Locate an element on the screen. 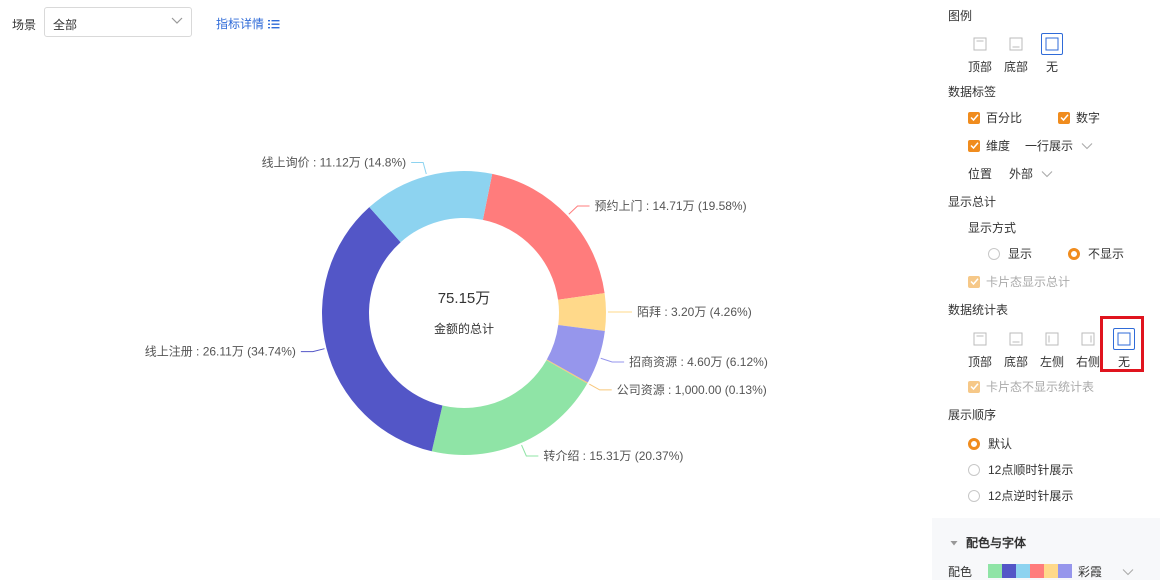 The image size is (1160, 580). highlight-box is located at coordinates (1122, 344).